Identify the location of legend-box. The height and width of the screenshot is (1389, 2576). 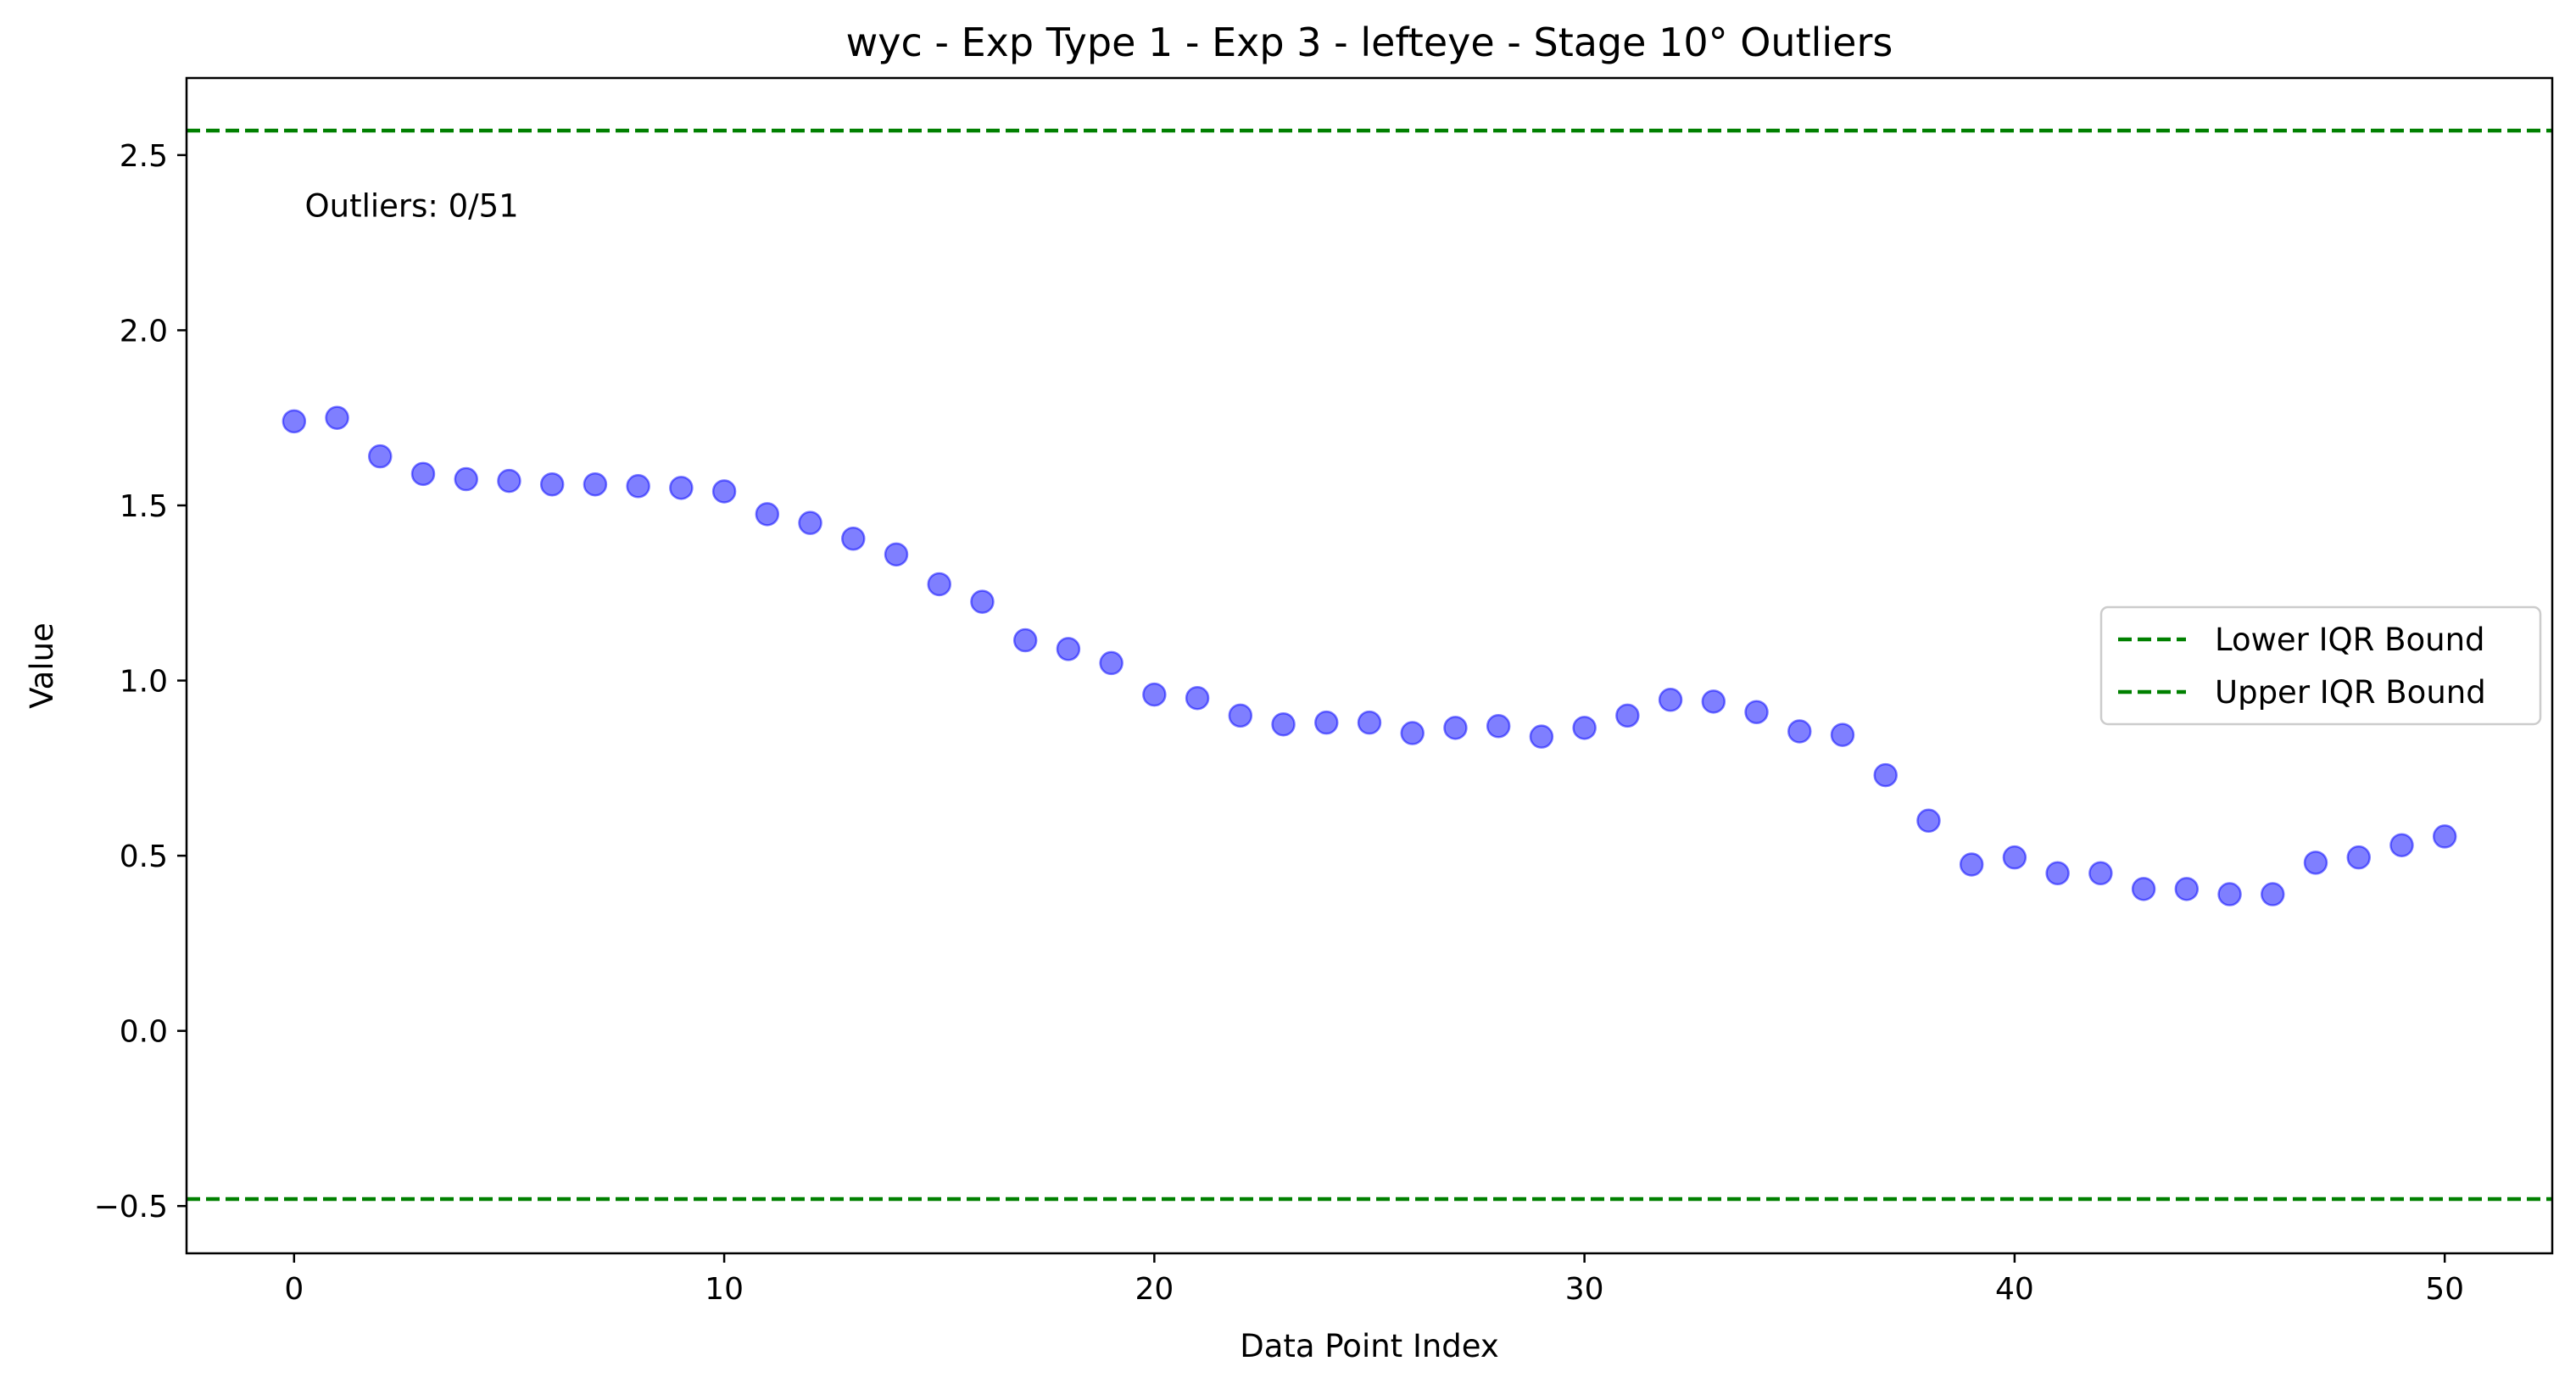
(2320, 666).